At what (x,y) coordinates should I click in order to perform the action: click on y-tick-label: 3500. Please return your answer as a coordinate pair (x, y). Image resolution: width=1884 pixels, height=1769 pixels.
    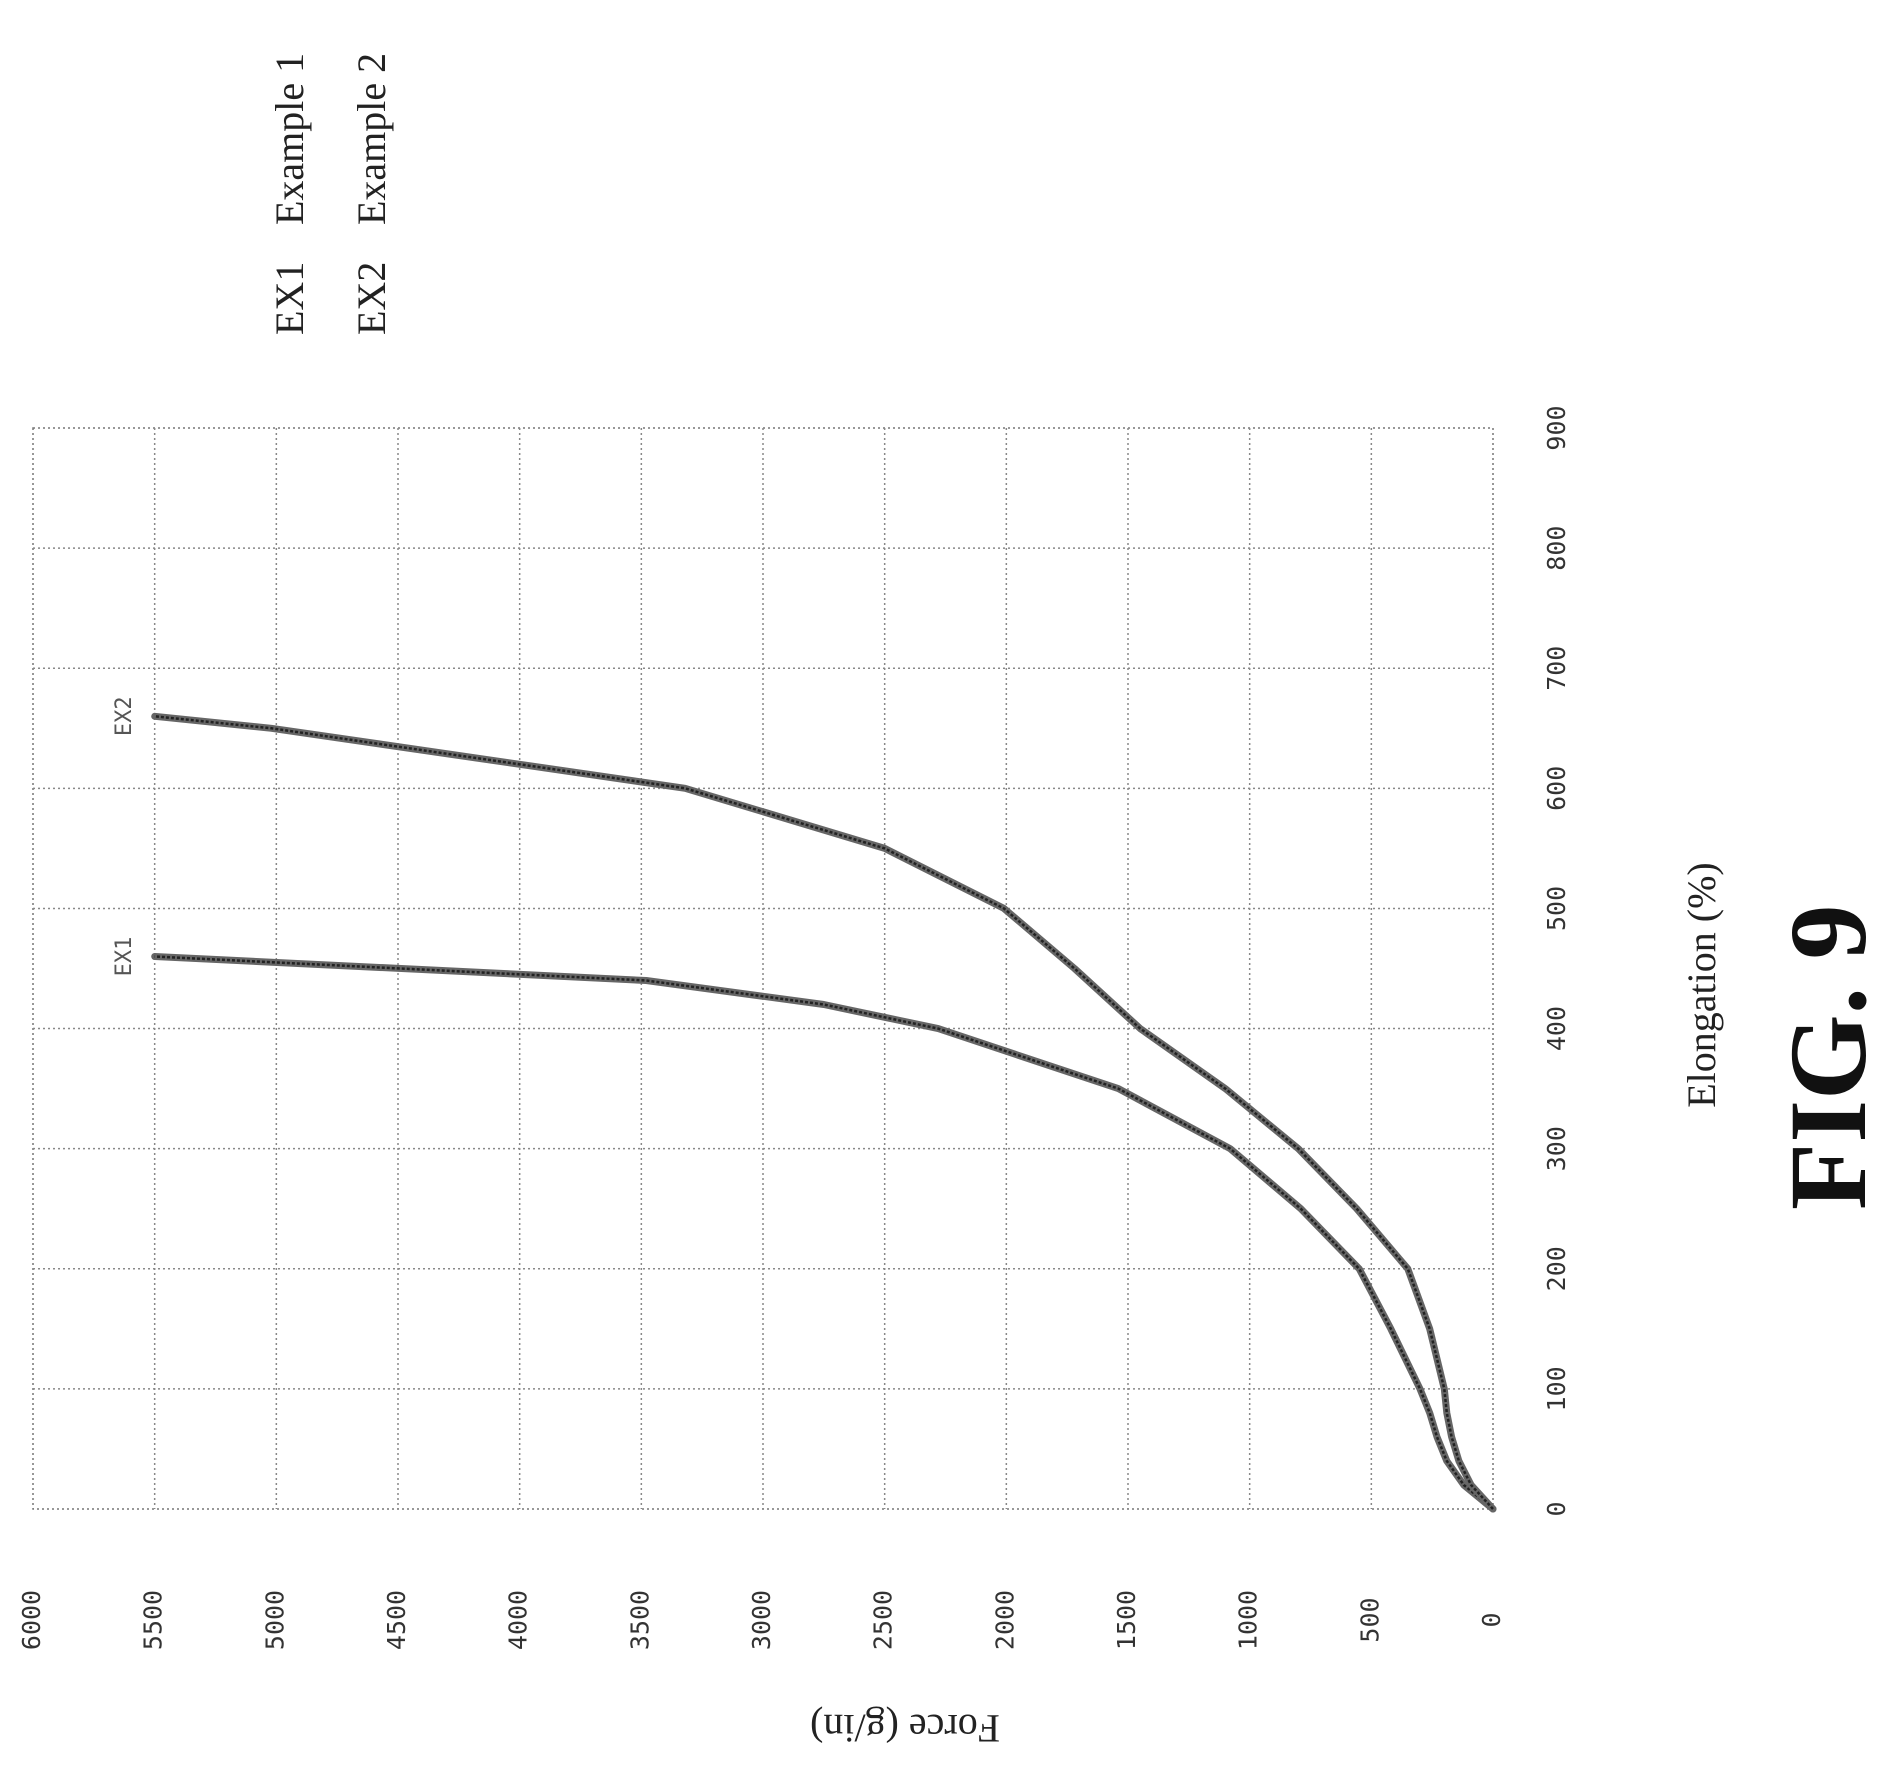
    Looking at the image, I should click on (639, 1620).